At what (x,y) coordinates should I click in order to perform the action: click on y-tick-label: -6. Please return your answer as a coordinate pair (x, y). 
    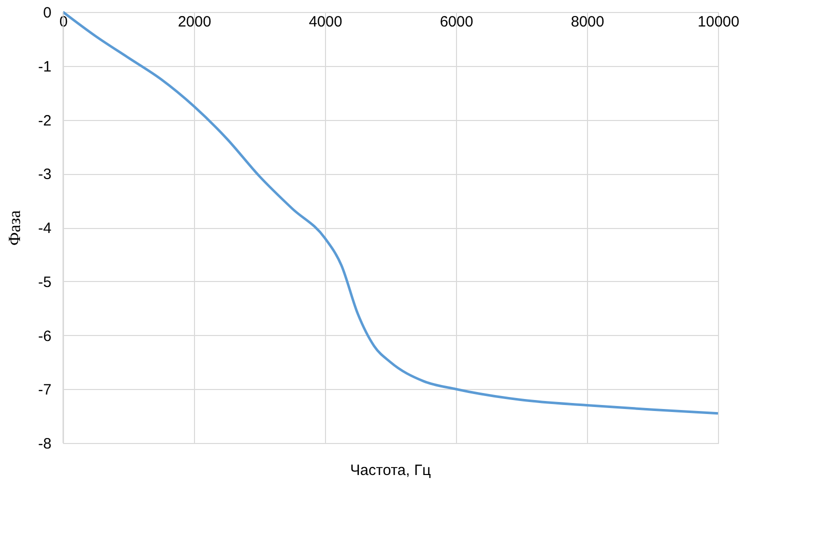
    Looking at the image, I should click on (45, 336).